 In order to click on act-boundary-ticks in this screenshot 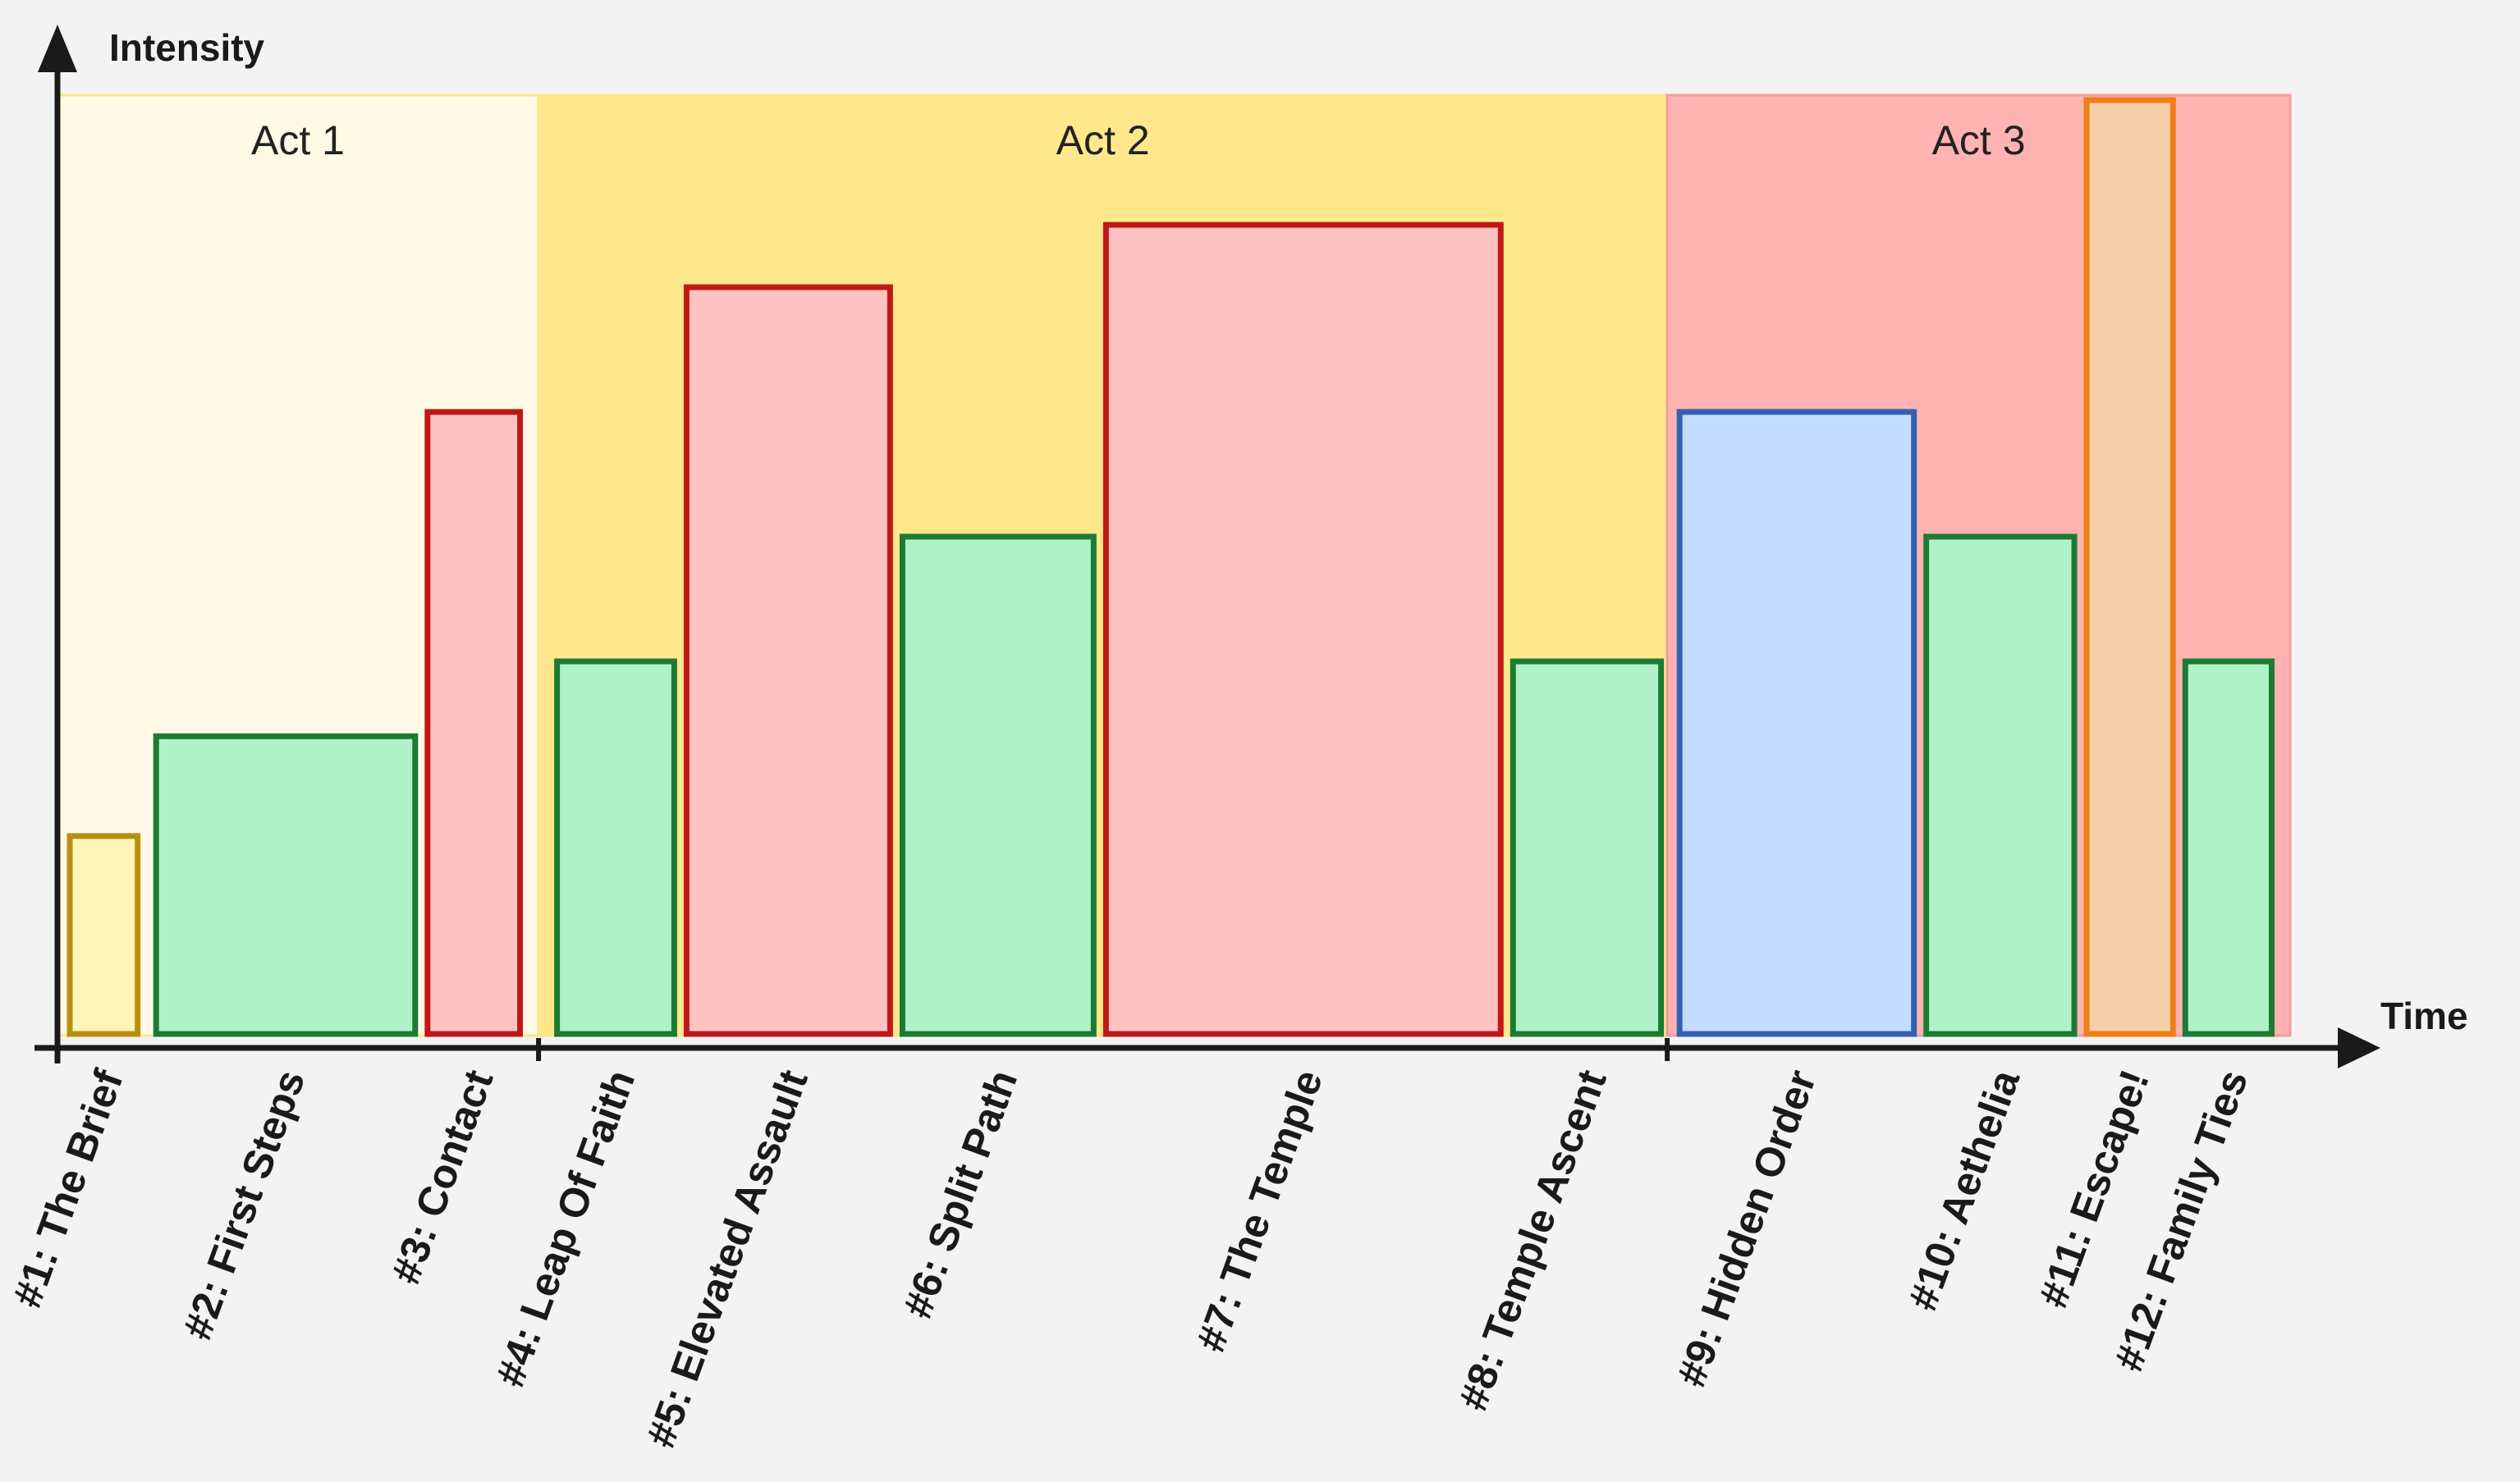, I will do `click(1103, 1050)`.